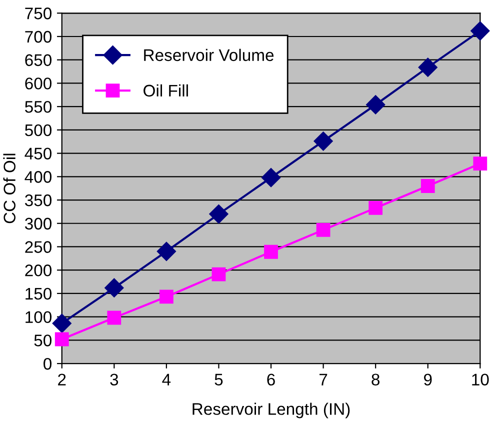 The image size is (495, 438). I want to click on y-tick-label: 600, so click(38, 84).